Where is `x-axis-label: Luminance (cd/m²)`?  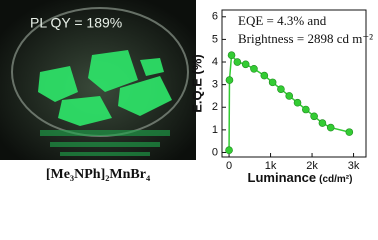 x-axis-label: Luminance (cd/m²) is located at coordinates (300, 177).